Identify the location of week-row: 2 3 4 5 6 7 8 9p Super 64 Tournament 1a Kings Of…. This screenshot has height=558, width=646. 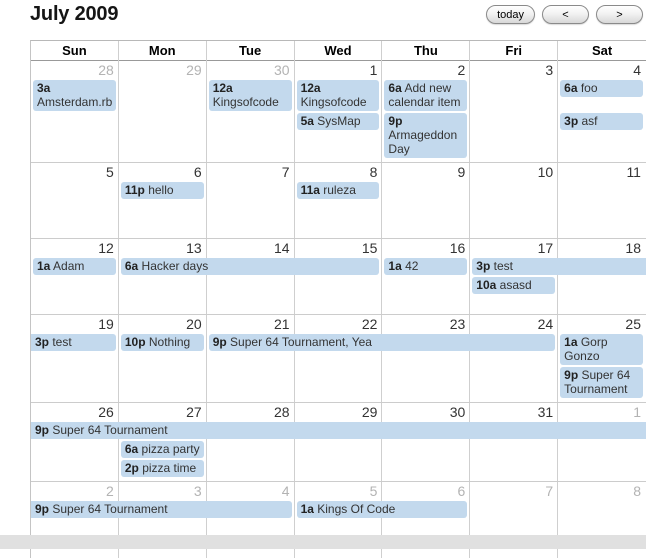
(338, 520).